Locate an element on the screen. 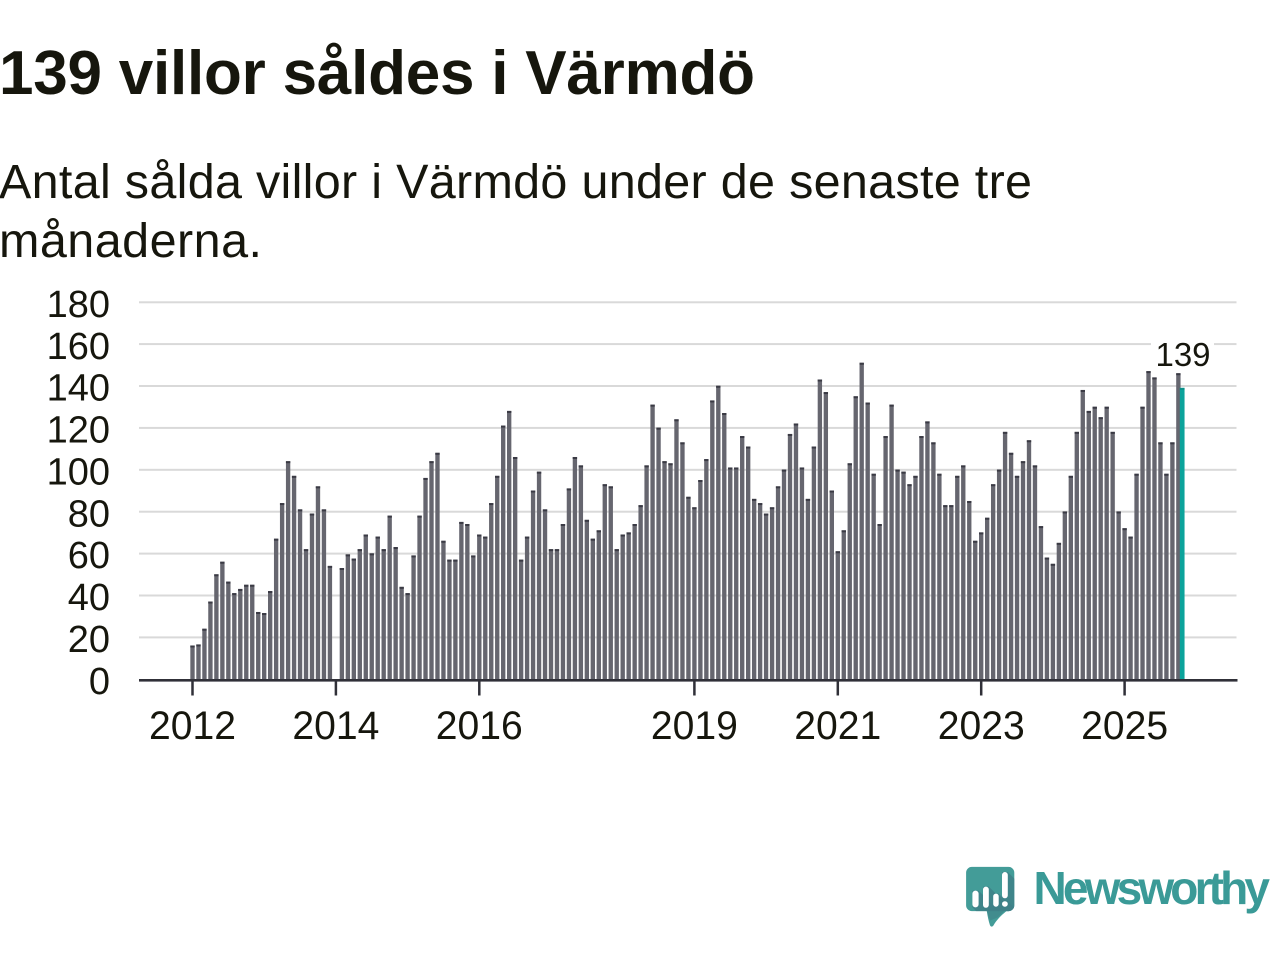 The height and width of the screenshot is (960, 1280). svg-text: 139 villor såldes i Värmdö is located at coordinates (377, 73).